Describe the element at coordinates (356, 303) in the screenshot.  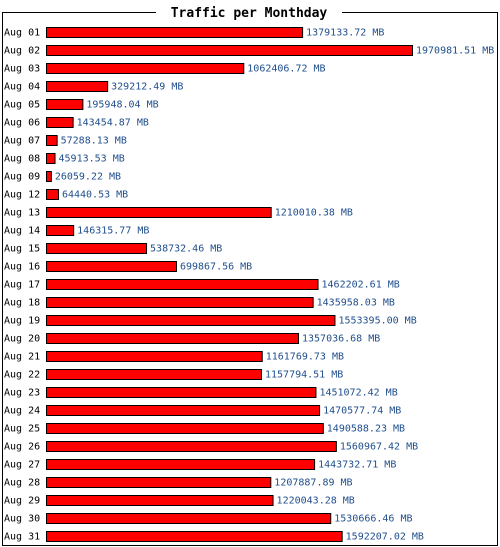
I see `value-label: 1435958.03 MB` at that location.